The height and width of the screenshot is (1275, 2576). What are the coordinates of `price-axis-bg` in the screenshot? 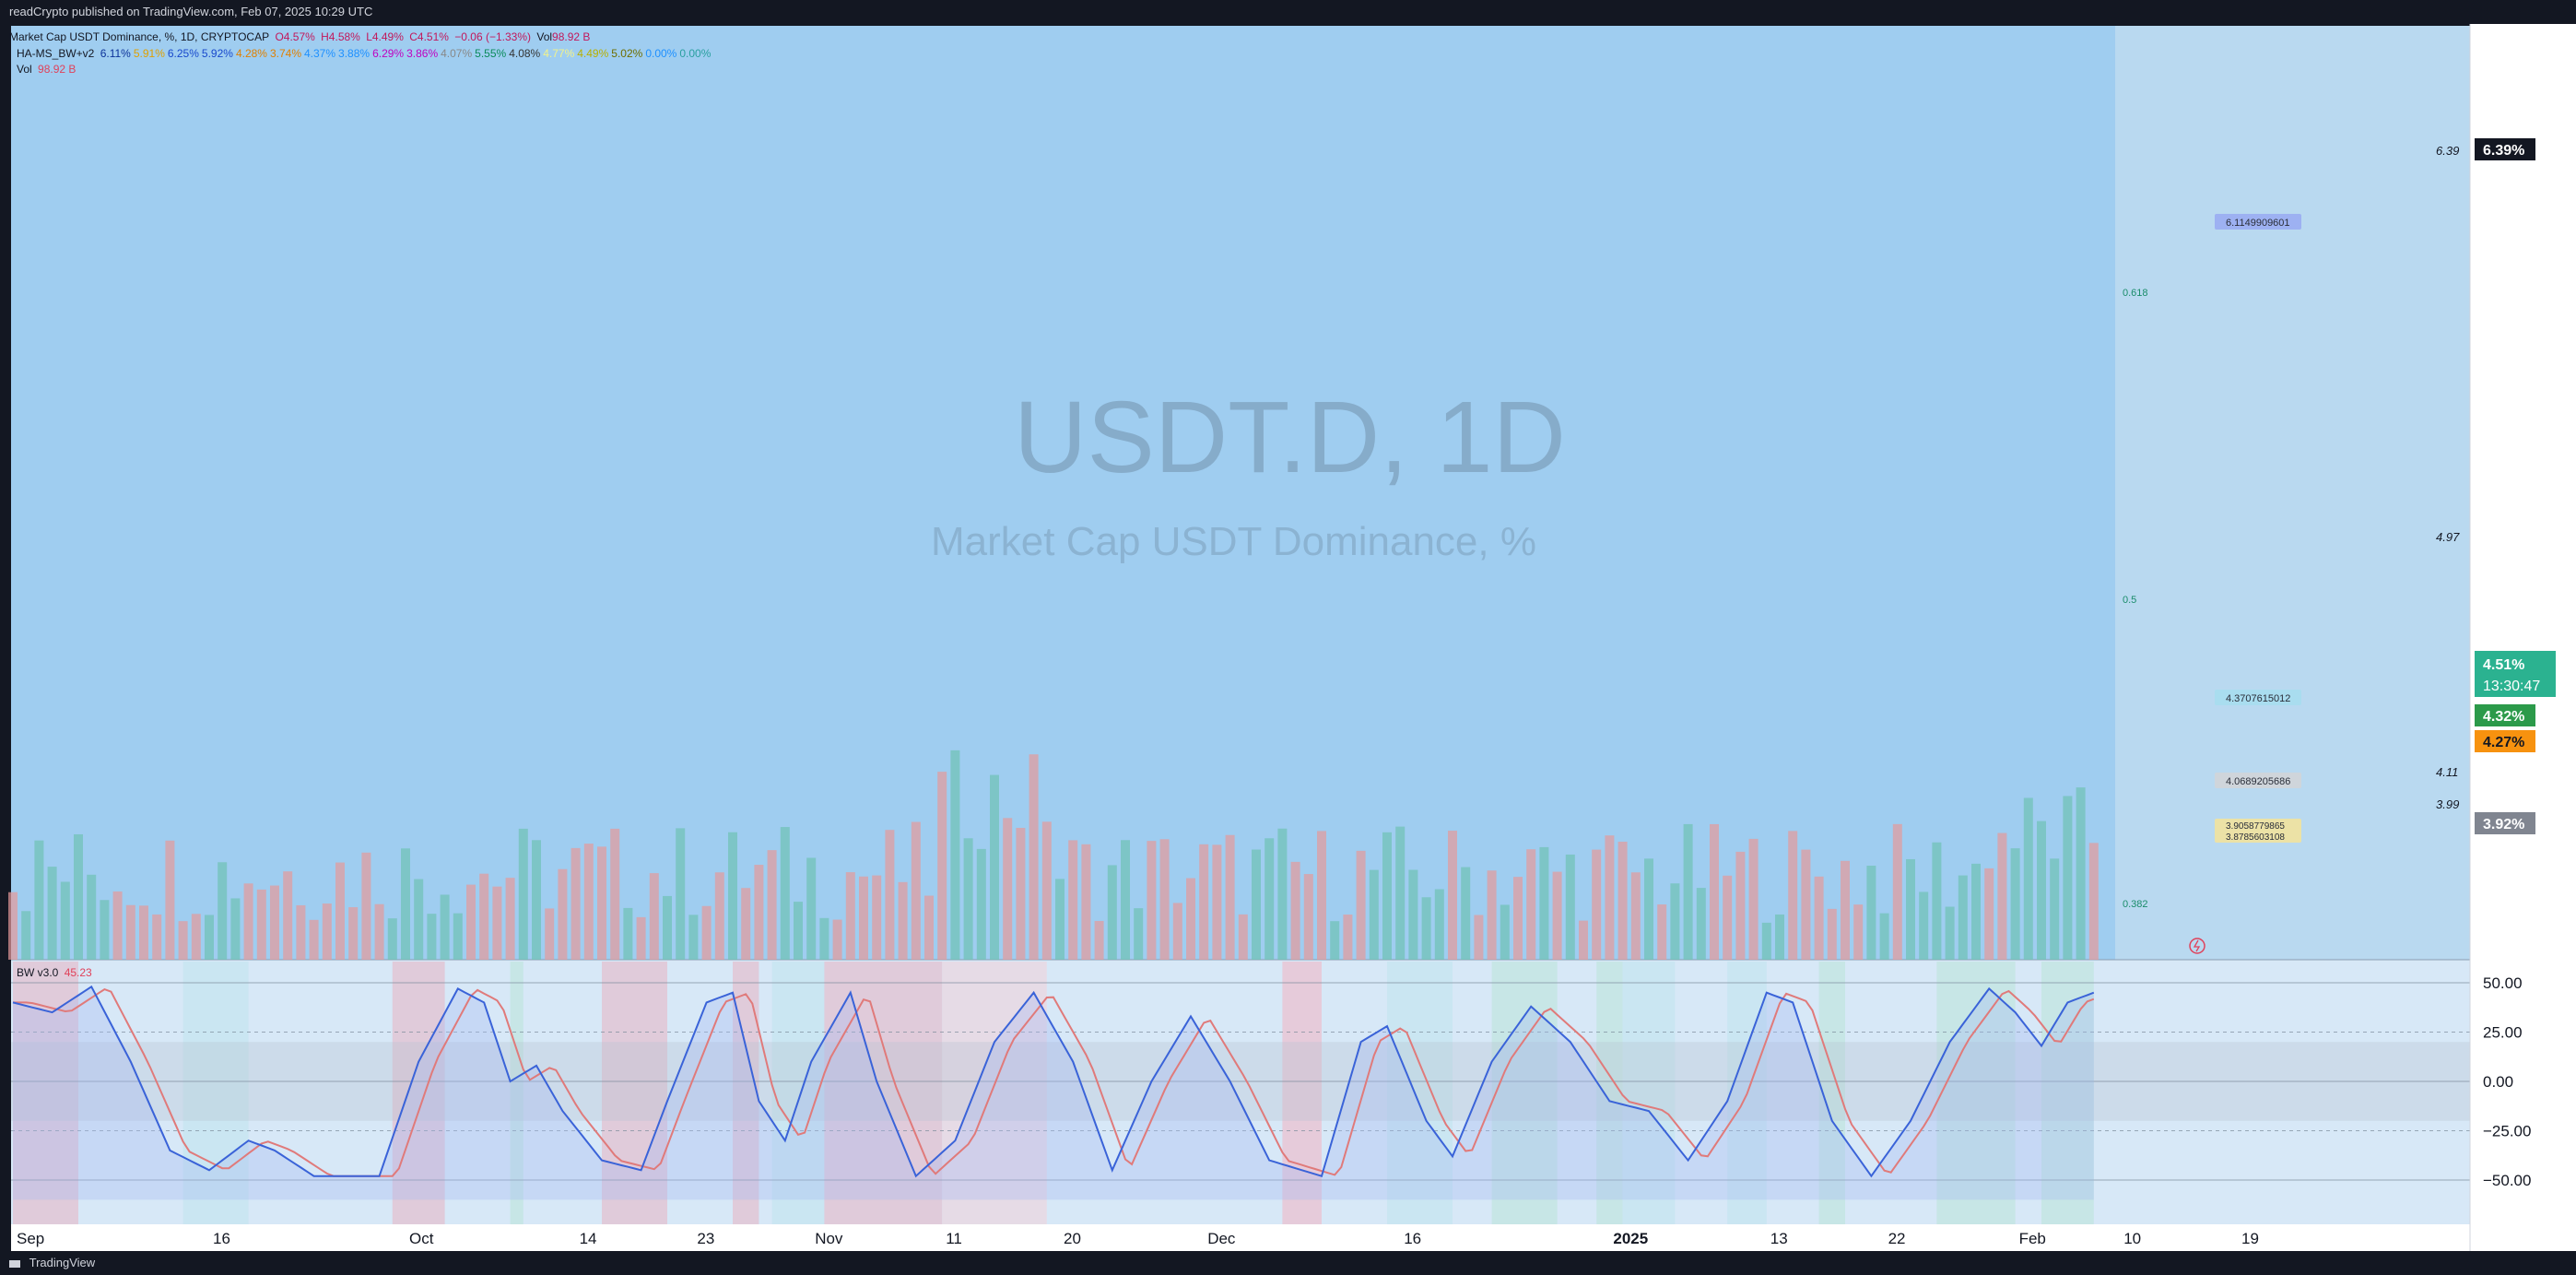 It's located at (2523, 637).